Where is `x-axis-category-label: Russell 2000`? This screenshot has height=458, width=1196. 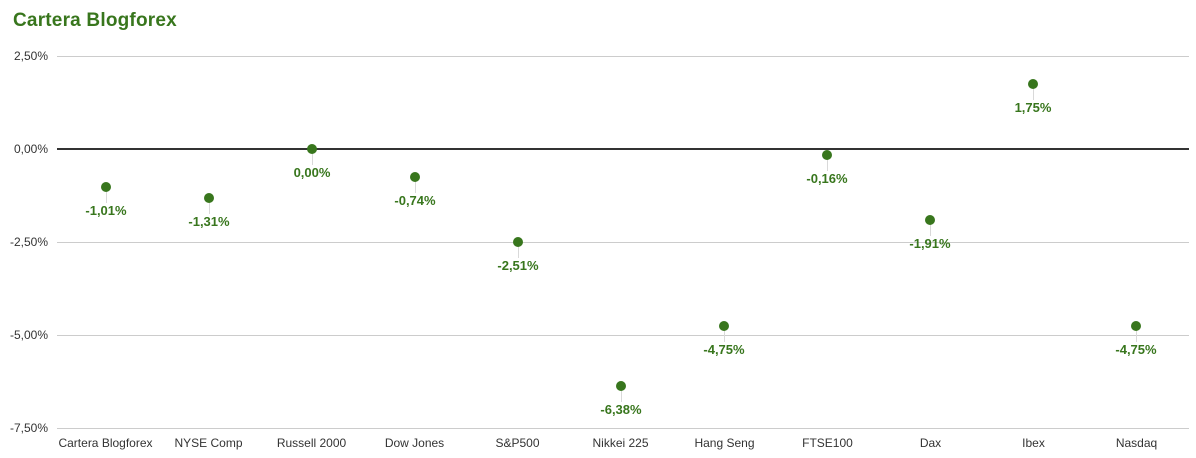 x-axis-category-label: Russell 2000 is located at coordinates (311, 443).